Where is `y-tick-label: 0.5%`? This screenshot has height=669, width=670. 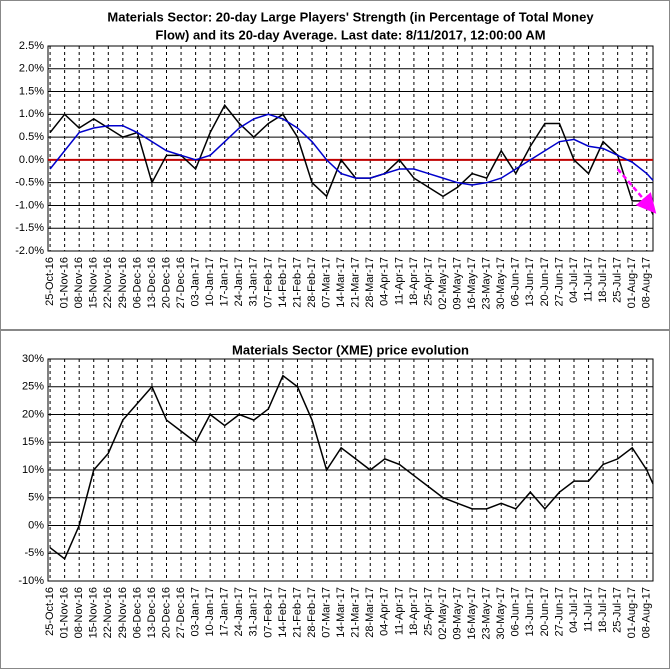 y-tick-label: 0.5% is located at coordinates (31, 137).